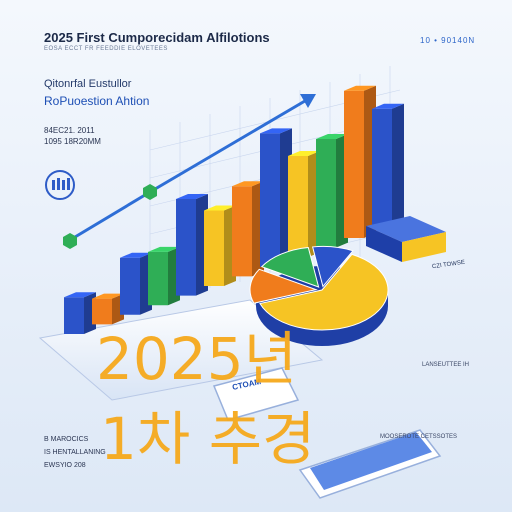 This screenshot has width=512, height=512. I want to click on date-line-2: 1095 18R20MM, so click(72, 141).